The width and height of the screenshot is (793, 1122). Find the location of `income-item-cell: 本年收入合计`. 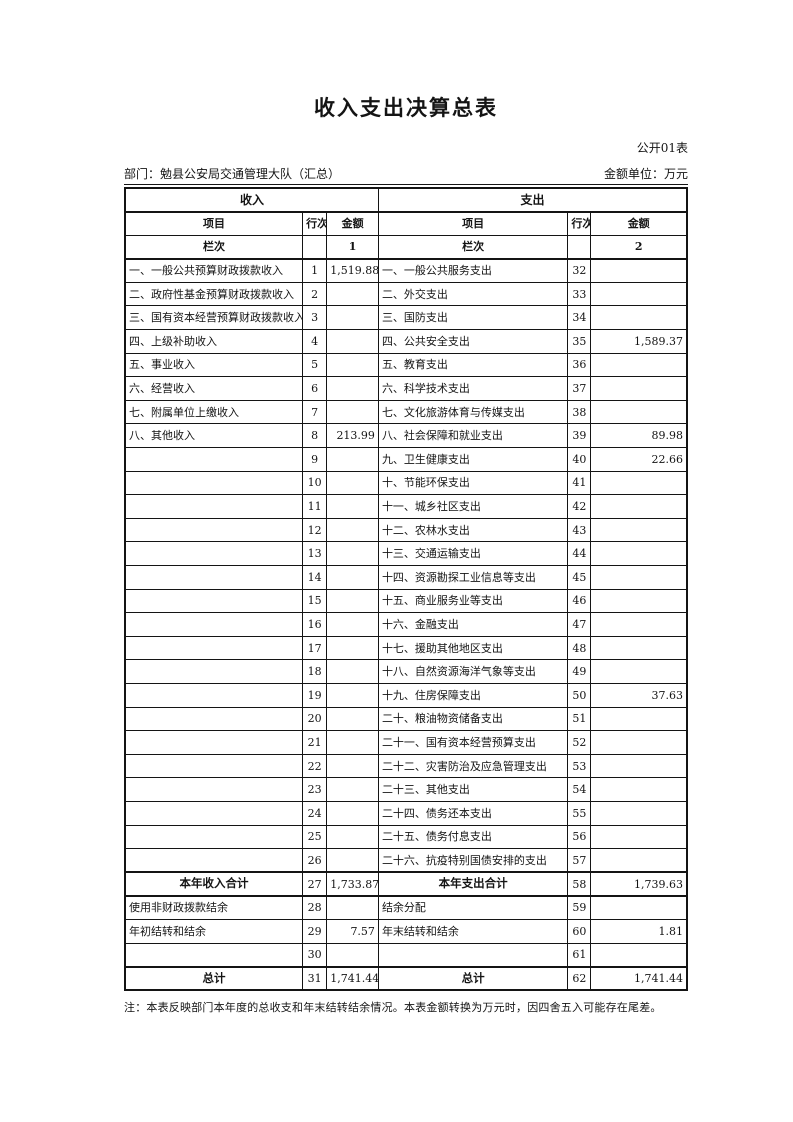

income-item-cell: 本年收入合计 is located at coordinates (214, 884).